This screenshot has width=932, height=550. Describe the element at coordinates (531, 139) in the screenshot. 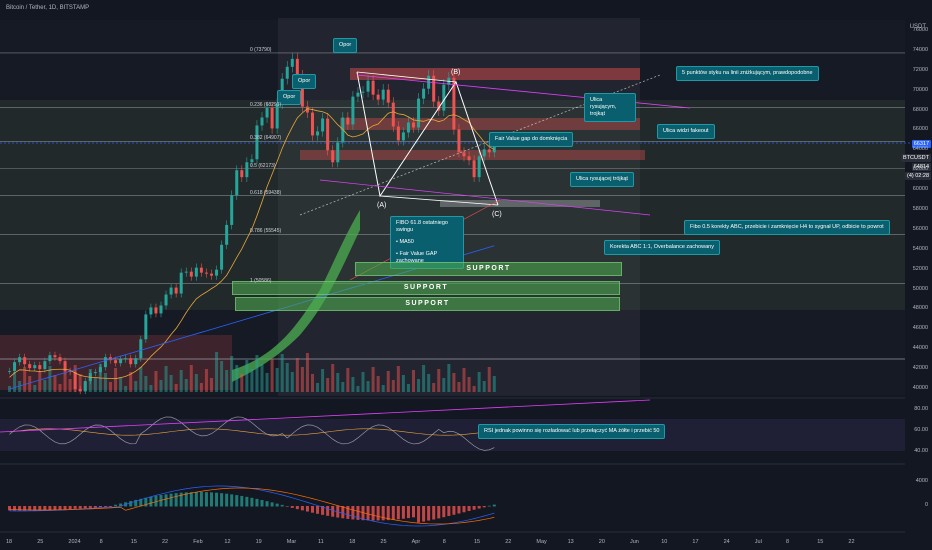

I see `note-fvg: Fair Value gap do domknięcia` at that location.